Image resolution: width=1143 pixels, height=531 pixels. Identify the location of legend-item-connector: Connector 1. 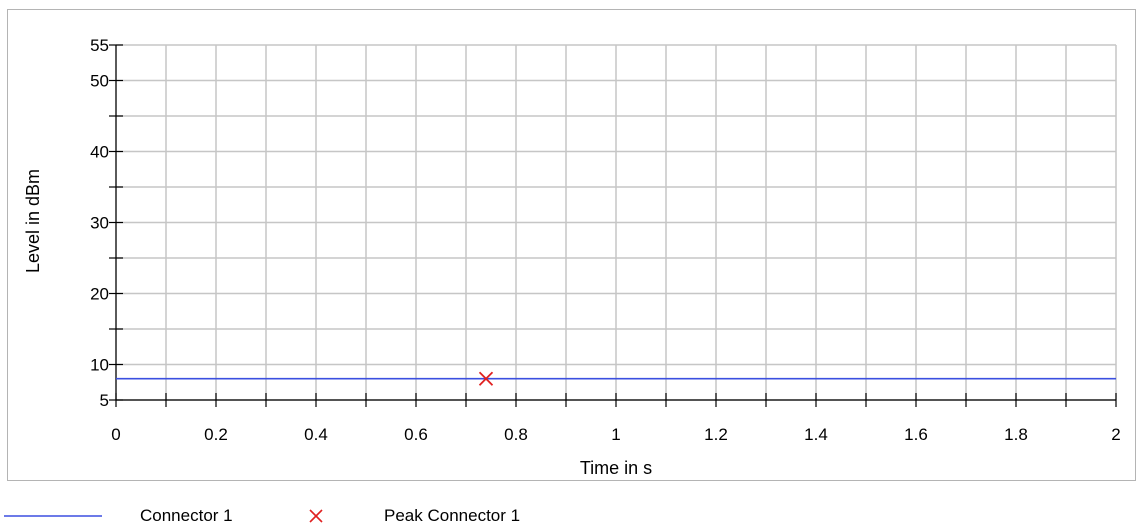
(118, 516).